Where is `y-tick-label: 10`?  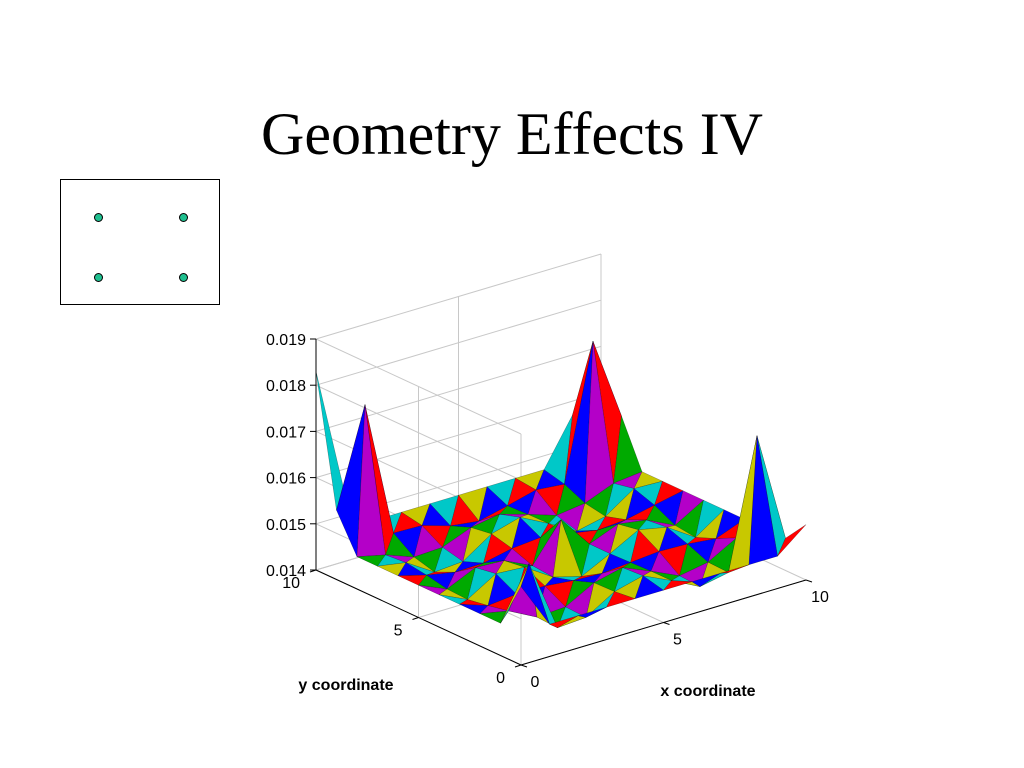 y-tick-label: 10 is located at coordinates (291, 583).